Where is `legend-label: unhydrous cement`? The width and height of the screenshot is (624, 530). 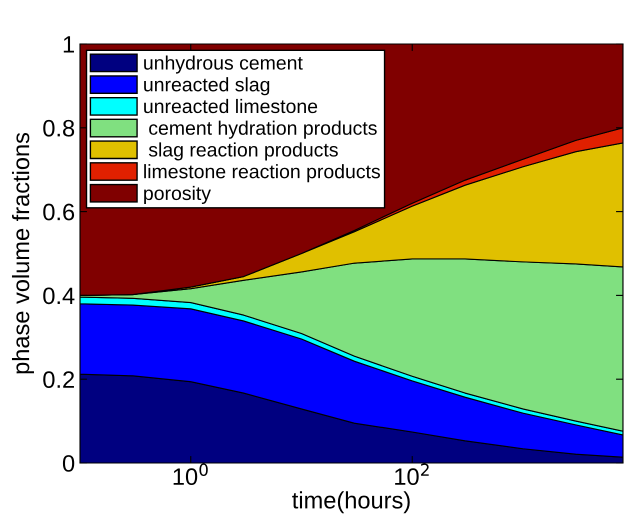 legend-label: unhydrous cement is located at coordinates (223, 64).